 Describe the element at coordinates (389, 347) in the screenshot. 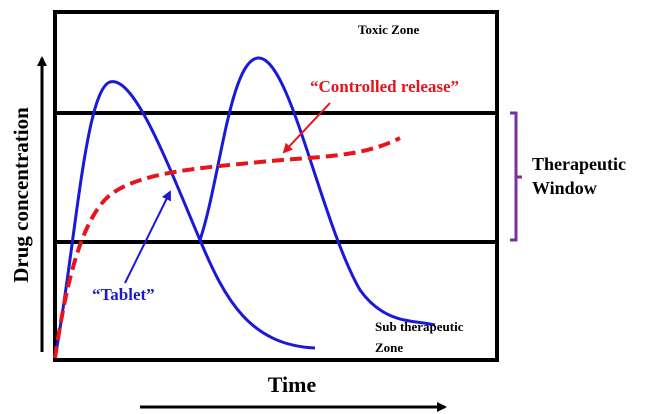

I see `sub-label: Zone` at that location.